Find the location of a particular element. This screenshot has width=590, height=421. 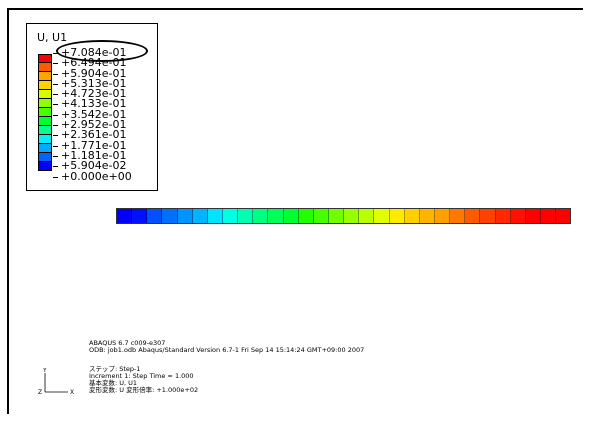

coordinate-triad-icon: Y X Z is located at coordinates (56, 382).